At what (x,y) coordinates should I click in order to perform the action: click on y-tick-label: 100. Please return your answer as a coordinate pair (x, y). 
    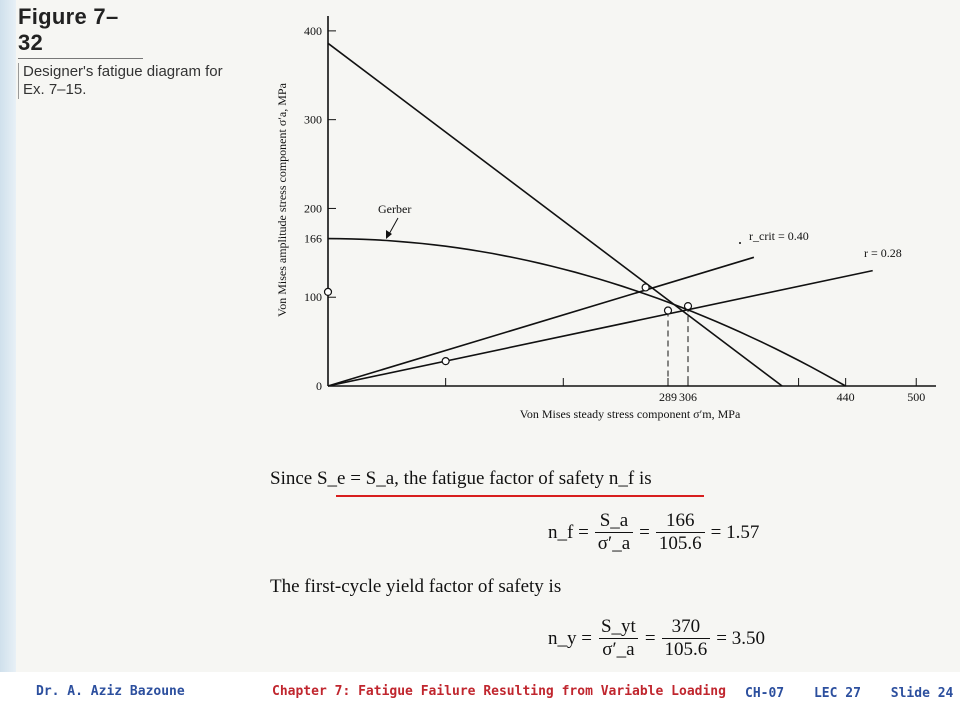
    Looking at the image, I should click on (313, 297).